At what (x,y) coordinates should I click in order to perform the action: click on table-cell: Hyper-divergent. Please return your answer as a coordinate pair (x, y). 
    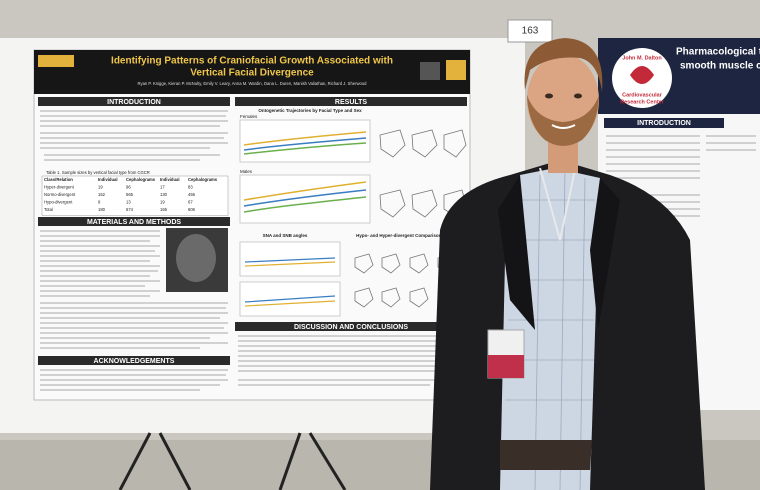
    Looking at the image, I should click on (59, 187).